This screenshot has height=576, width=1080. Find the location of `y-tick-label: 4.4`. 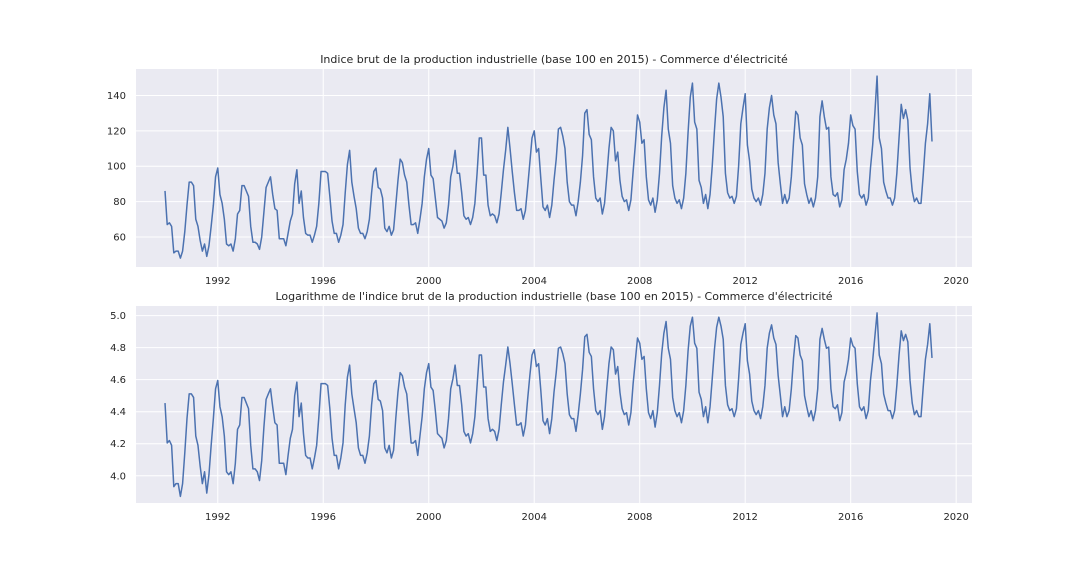

y-tick-label: 4.4 is located at coordinates (118, 412).